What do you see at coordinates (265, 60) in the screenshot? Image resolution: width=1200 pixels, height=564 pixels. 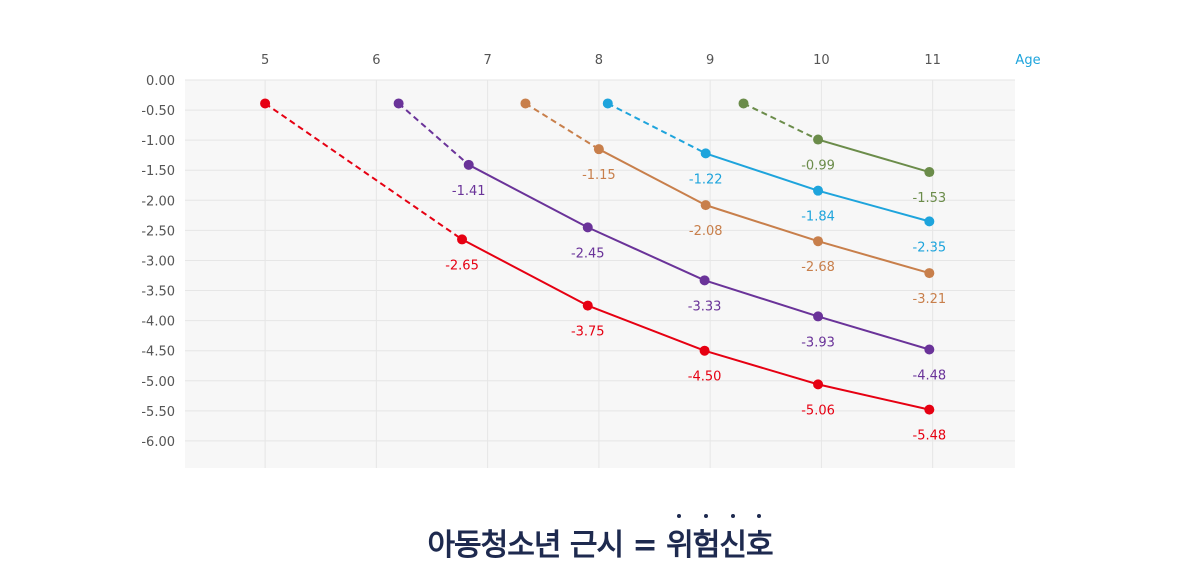 I see `x-tick-label: 5` at bounding box center [265, 60].